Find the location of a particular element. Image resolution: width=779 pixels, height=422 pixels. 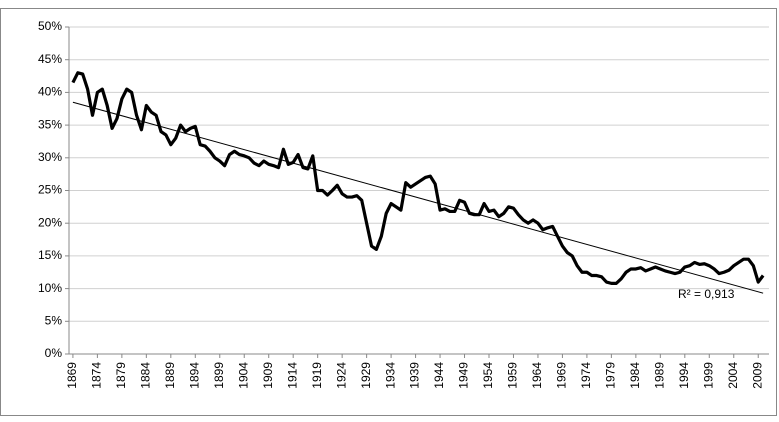

trend-label: R² = 0,913 is located at coordinates (706, 294).